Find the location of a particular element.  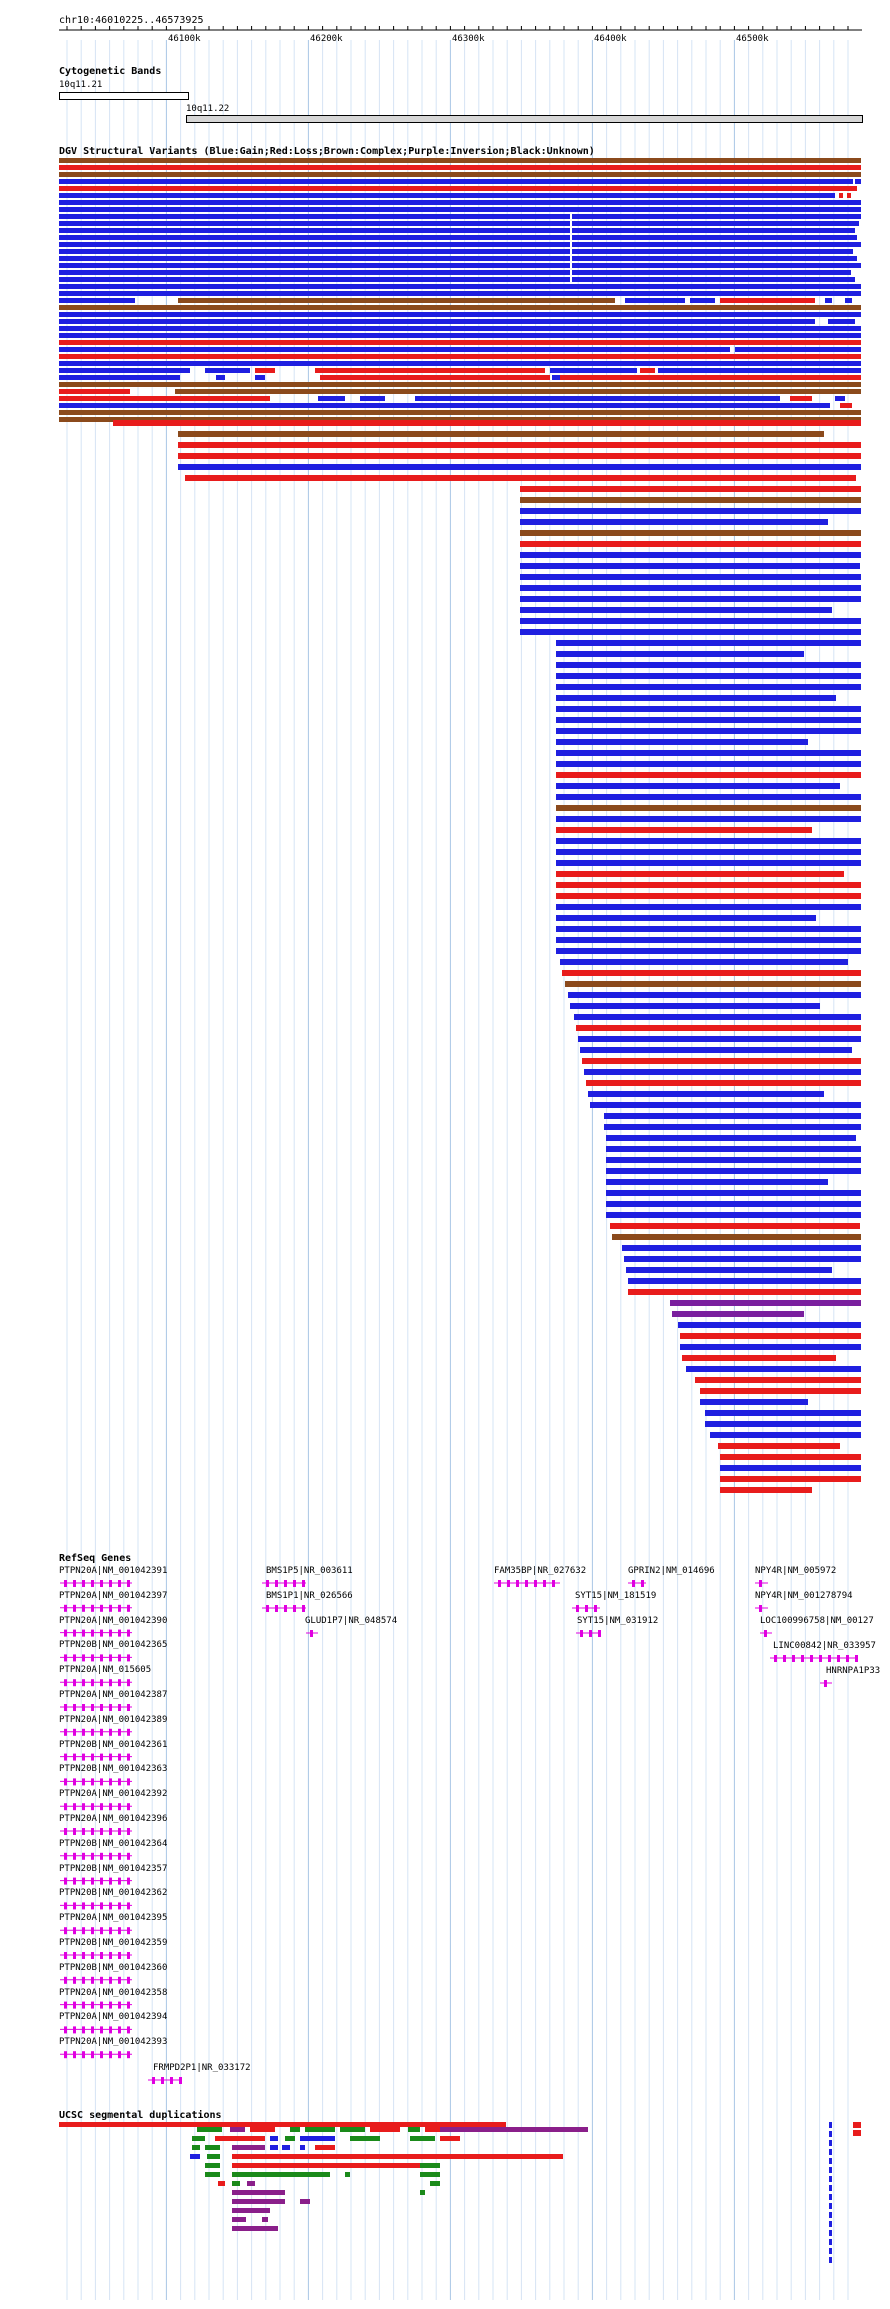

gene-label: HNRNPA1P33 is located at coordinates (853, 1671).